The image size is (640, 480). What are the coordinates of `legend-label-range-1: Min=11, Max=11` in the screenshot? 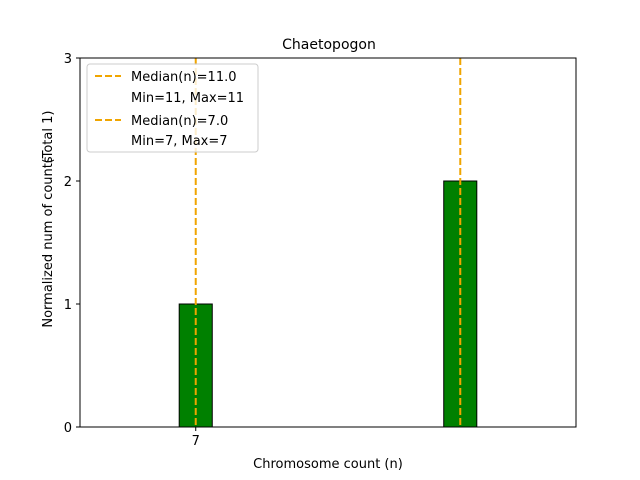 It's located at (187, 98).